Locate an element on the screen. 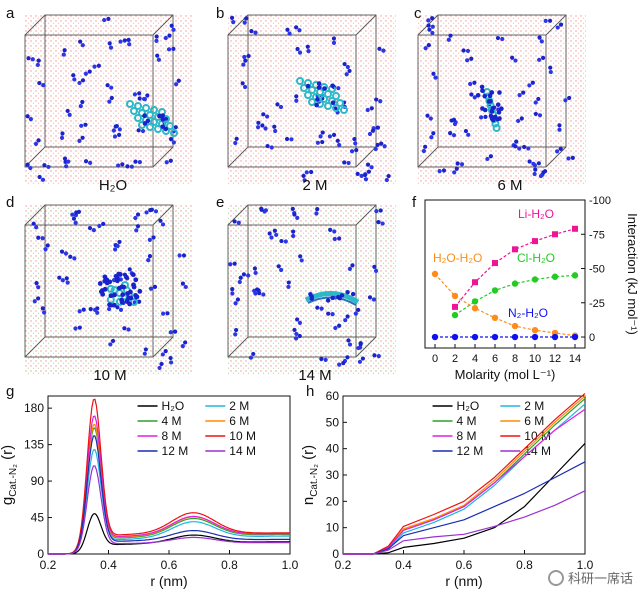 This screenshot has width=641, height=593. panel-label-d: d is located at coordinates (10, 202).